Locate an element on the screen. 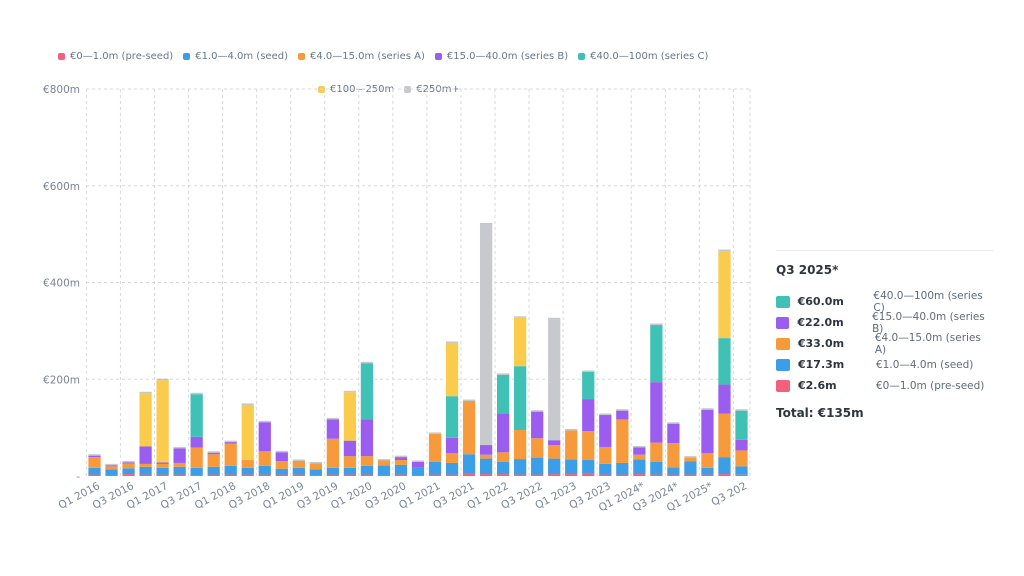 The image size is (1024, 576). legend-item-preseed: €0—1.0m (pre-seed) is located at coordinates (115, 56).